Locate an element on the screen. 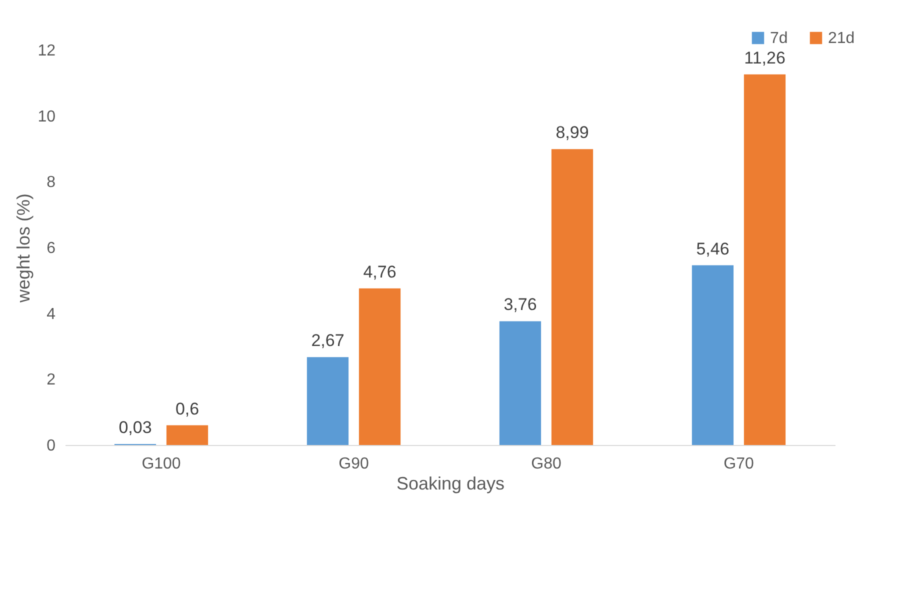 The image size is (917, 605). y-tick-label: 10 is located at coordinates (47, 117).